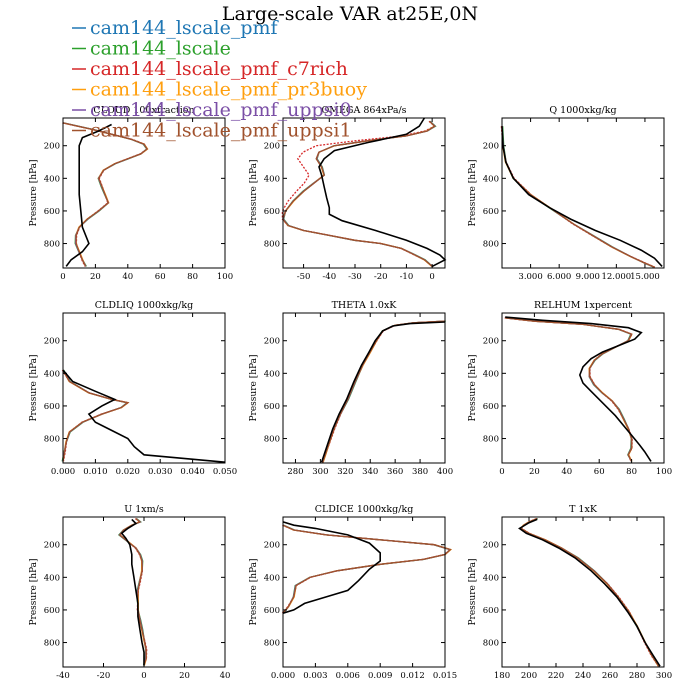 This screenshot has height=700, width=700. I want to click on x-tick-label: 40, so click(225, 676).